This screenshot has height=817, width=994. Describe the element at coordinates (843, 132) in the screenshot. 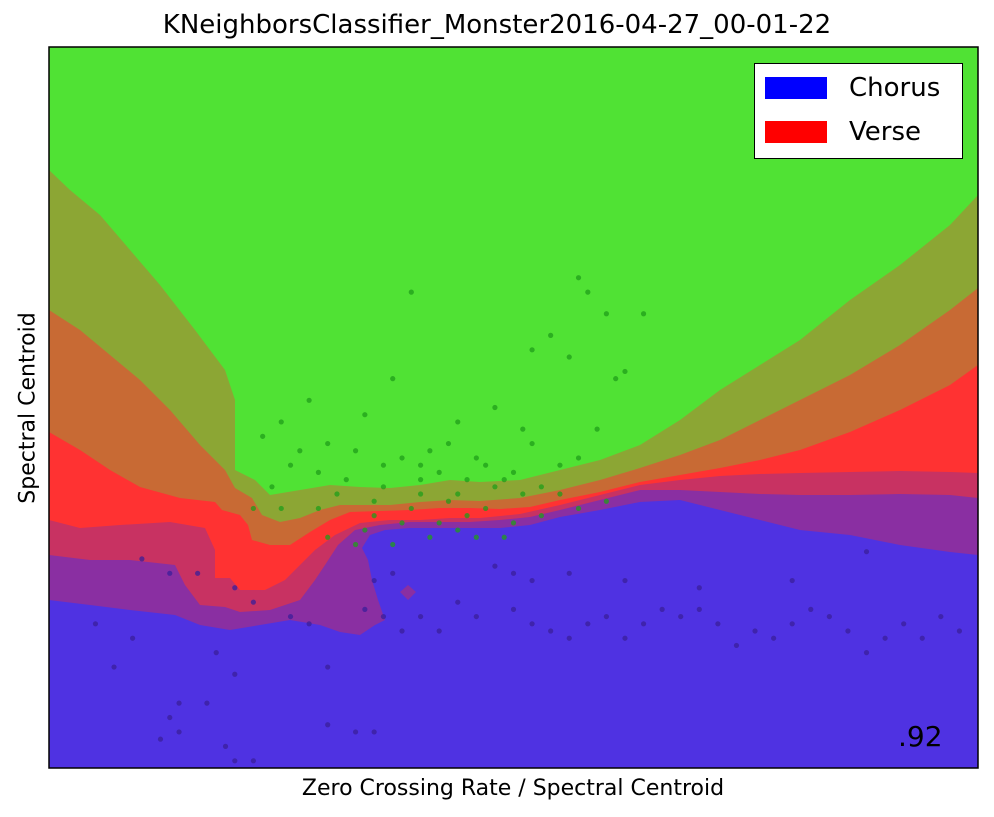

I see `legend-item-verse: Verse` at that location.